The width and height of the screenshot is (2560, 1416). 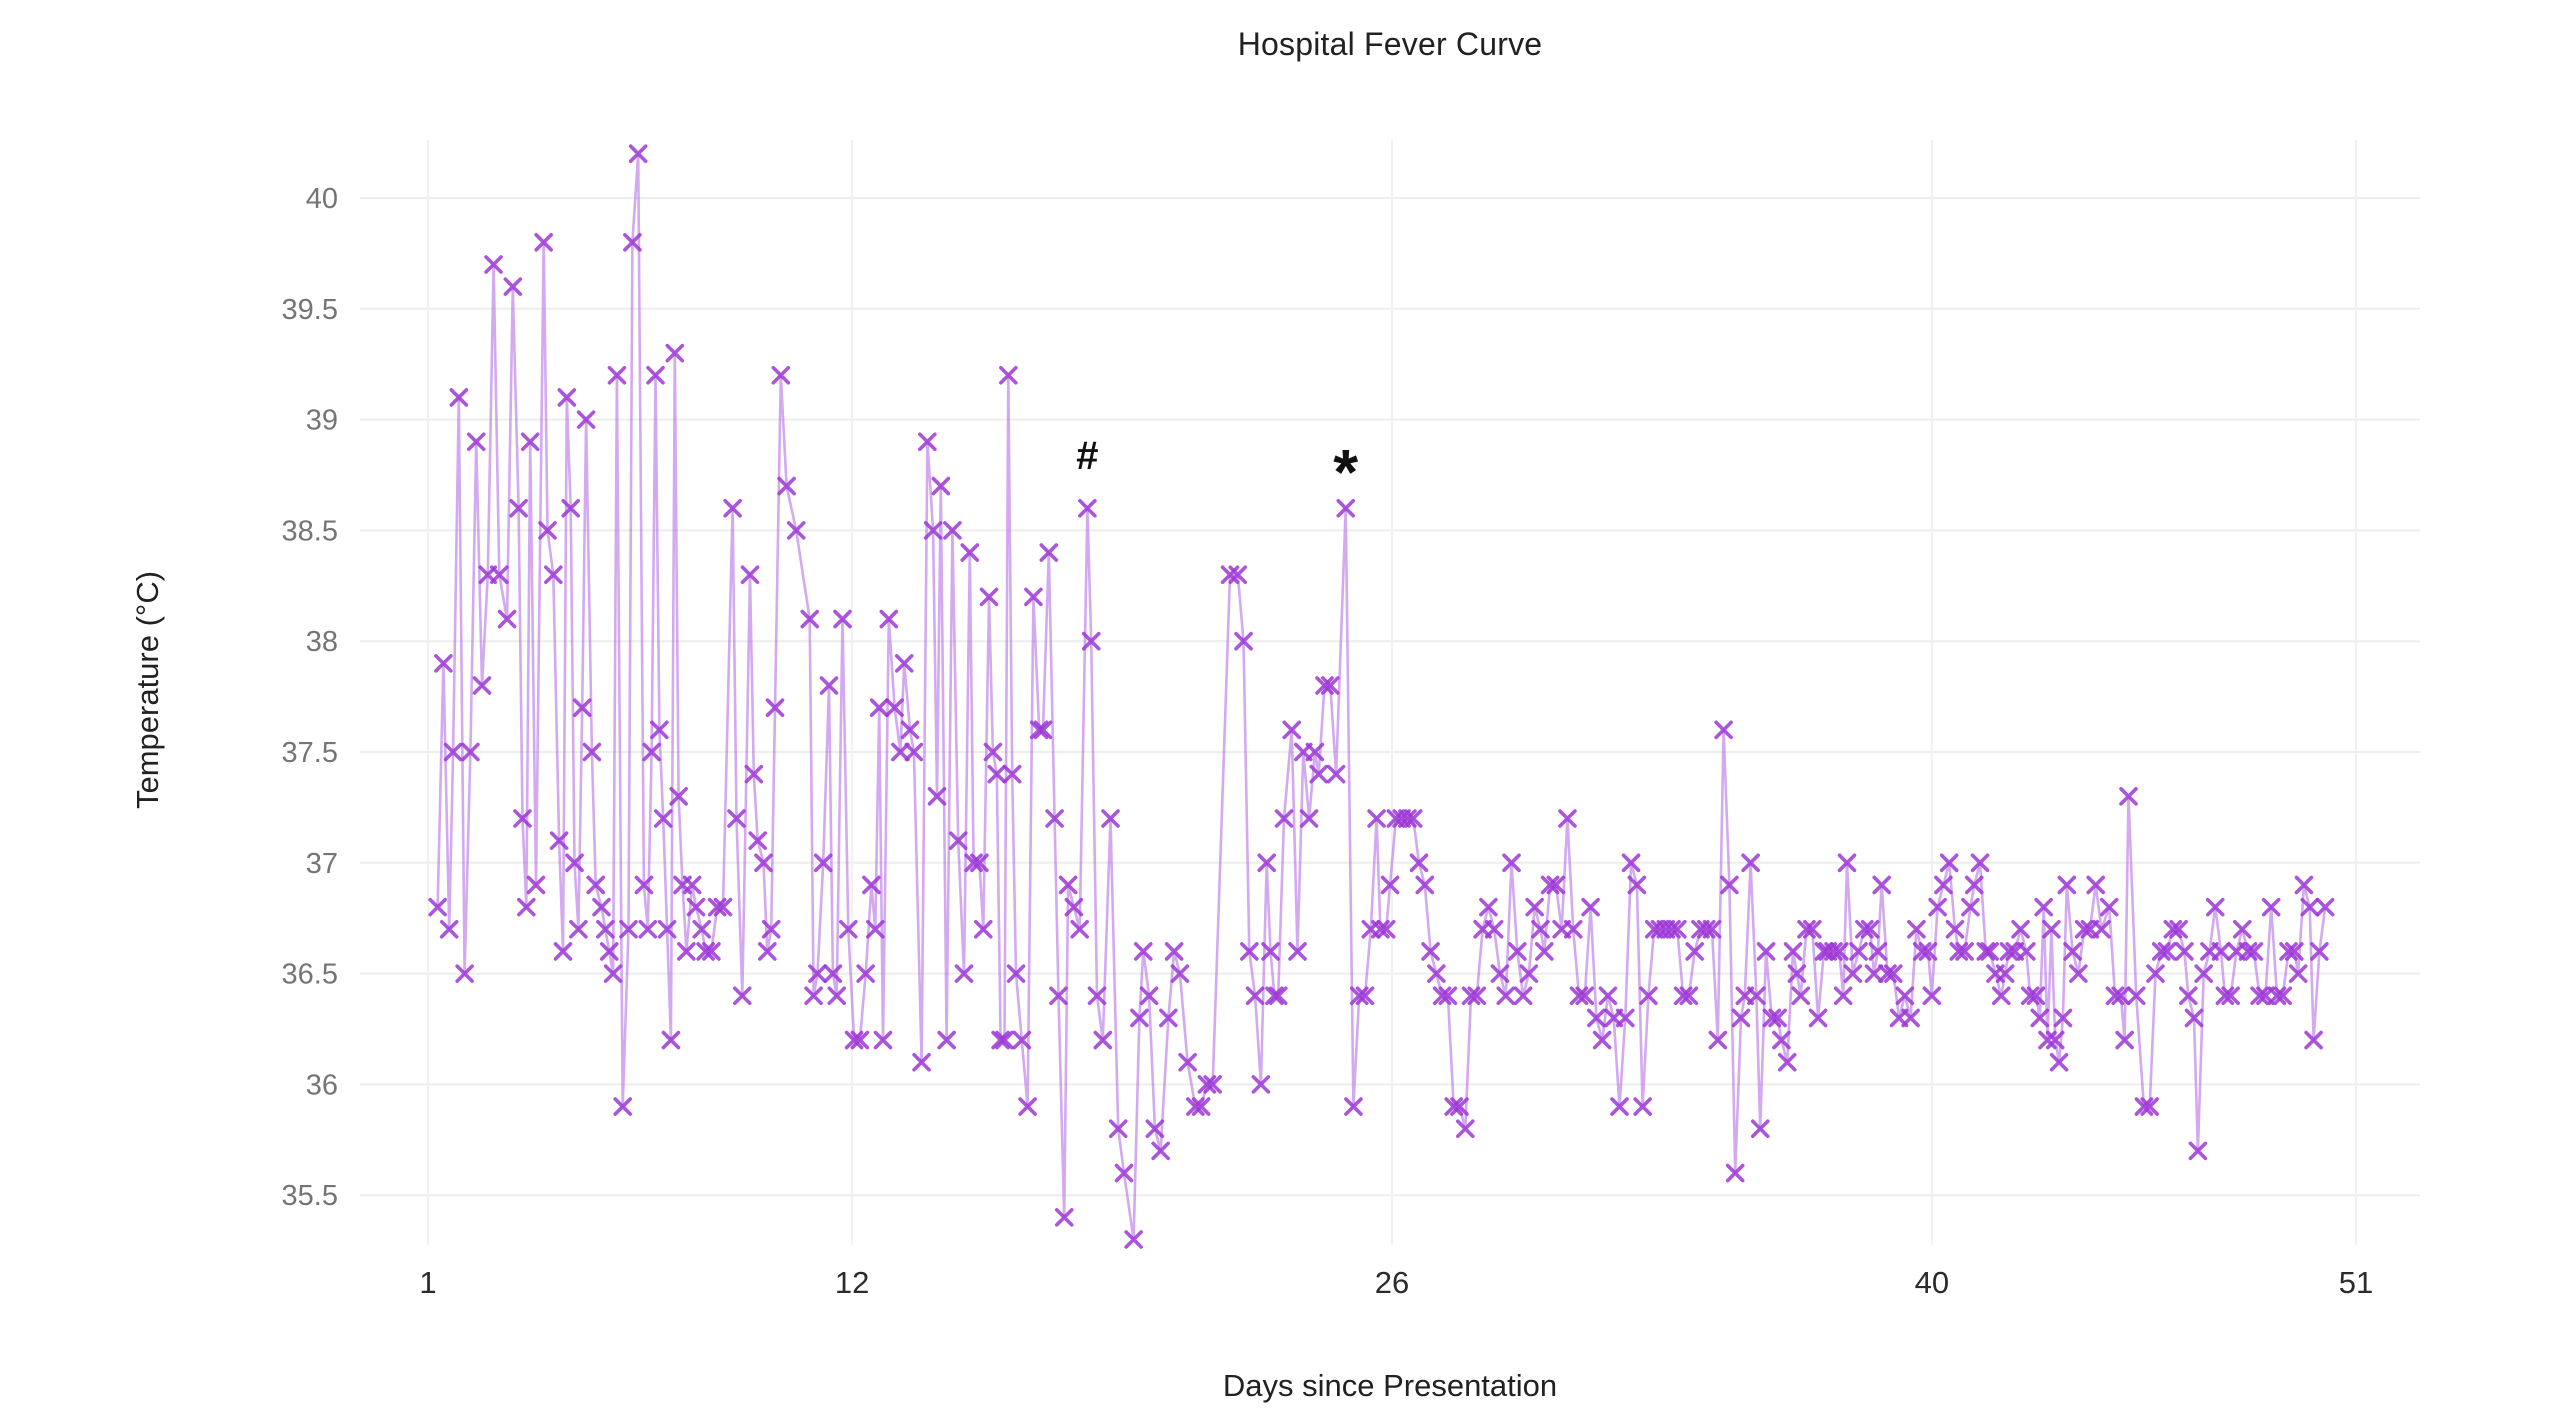 I want to click on y-tick-label: 37, so click(x=322, y=864).